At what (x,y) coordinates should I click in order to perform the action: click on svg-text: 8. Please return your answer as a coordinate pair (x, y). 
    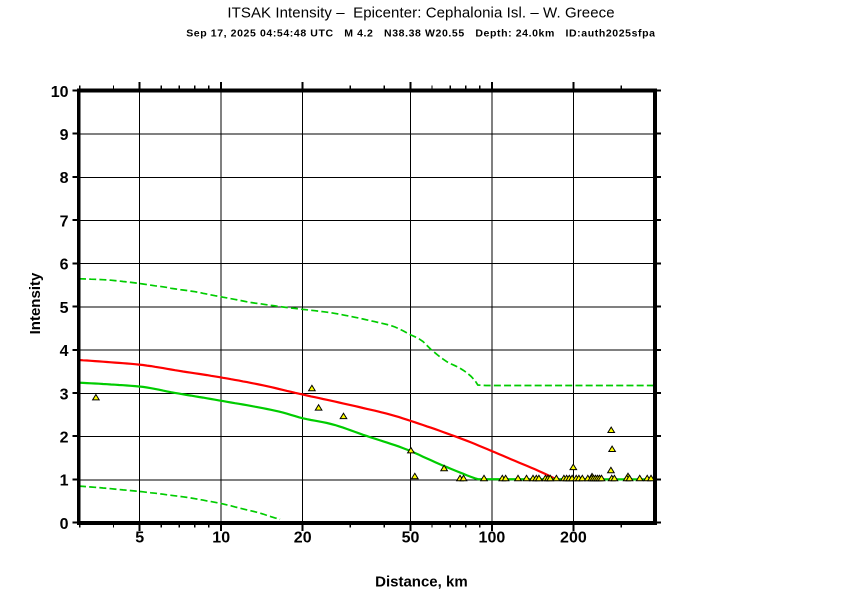
    Looking at the image, I should click on (64, 178).